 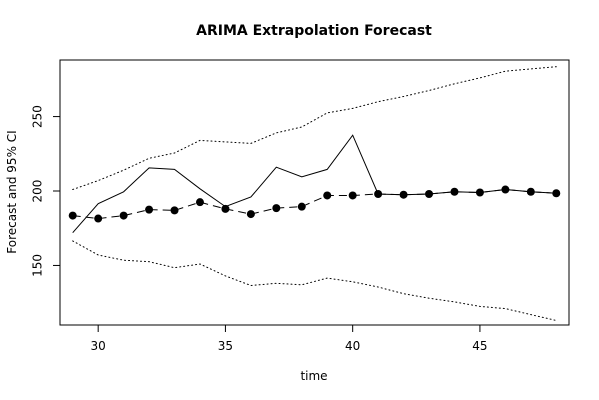 What do you see at coordinates (46, 191) in the screenshot?
I see `y-axis: 150 200 250` at bounding box center [46, 191].